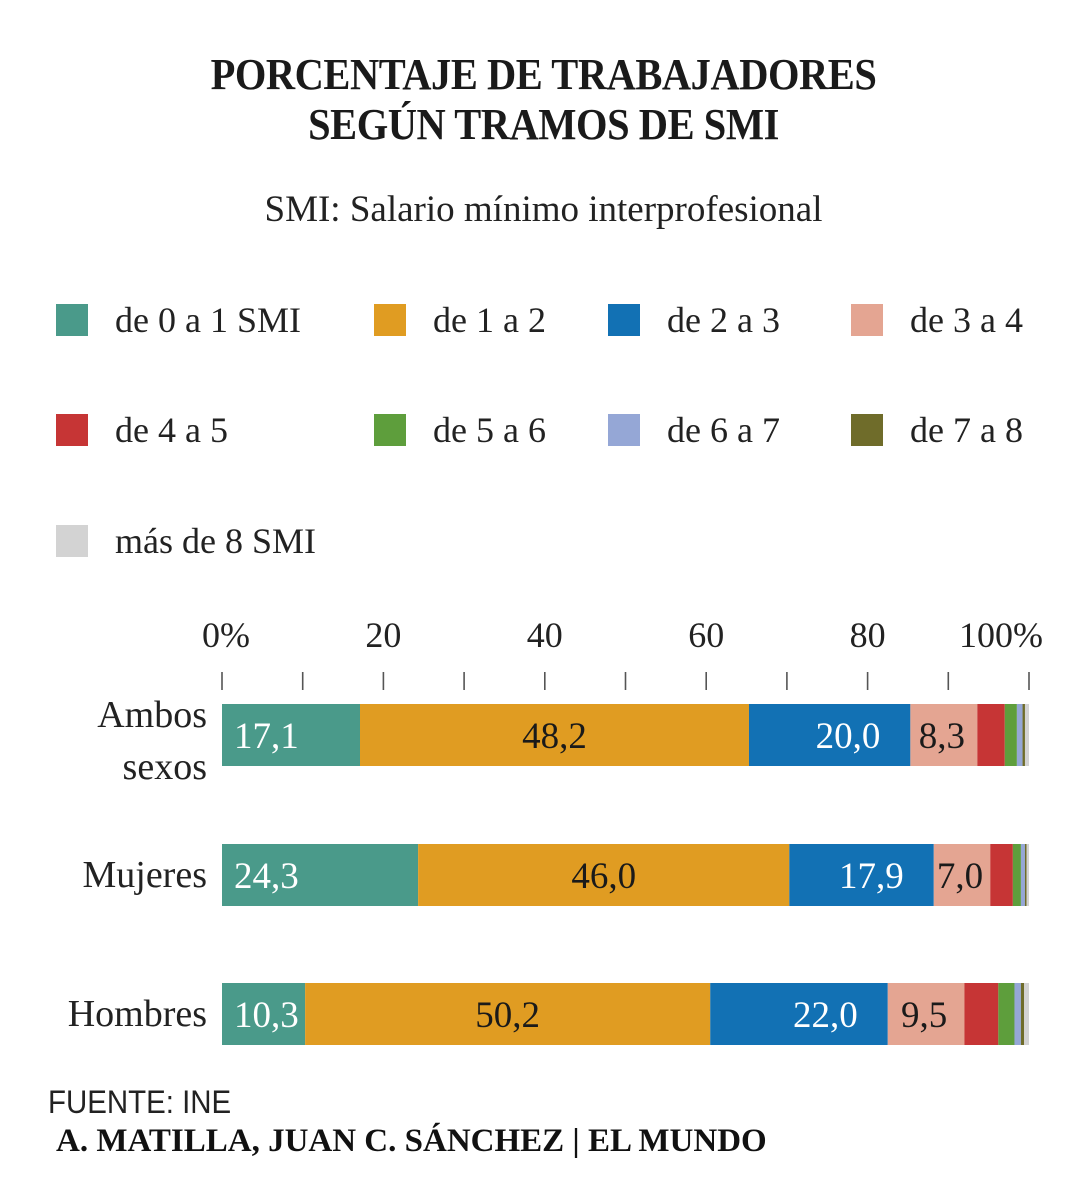 The image size is (1087, 1200). What do you see at coordinates (1001, 635) in the screenshot?
I see `x-tick-label: 100%` at bounding box center [1001, 635].